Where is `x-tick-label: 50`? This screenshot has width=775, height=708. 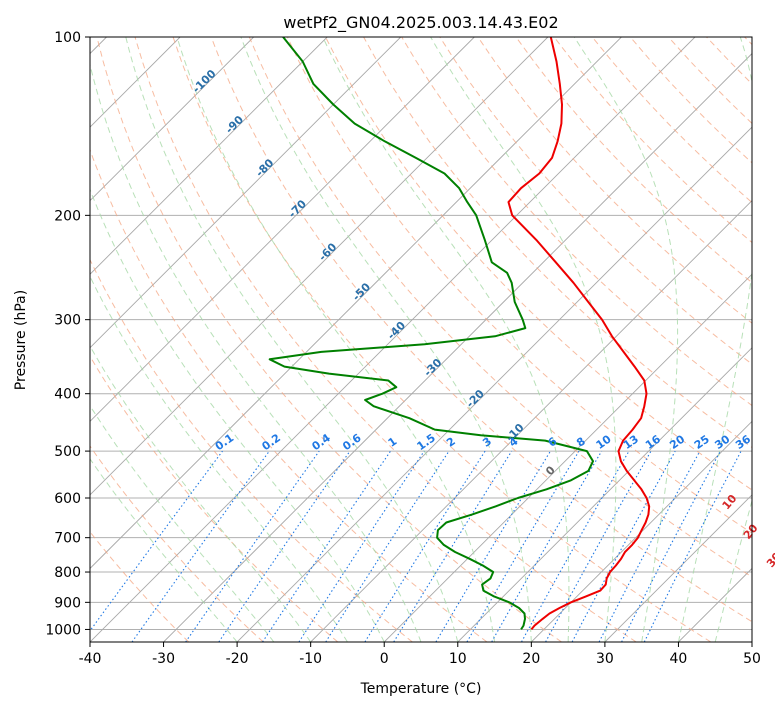
x-tick-label: 50 is located at coordinates (752, 659).